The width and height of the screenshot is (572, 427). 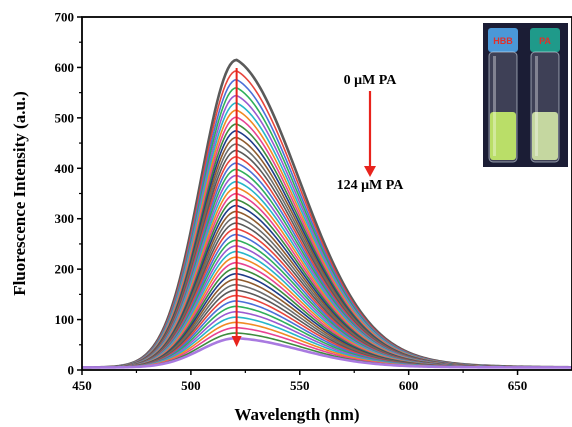 I want to click on y-tick-label-600: 600, so click(x=65, y=67).